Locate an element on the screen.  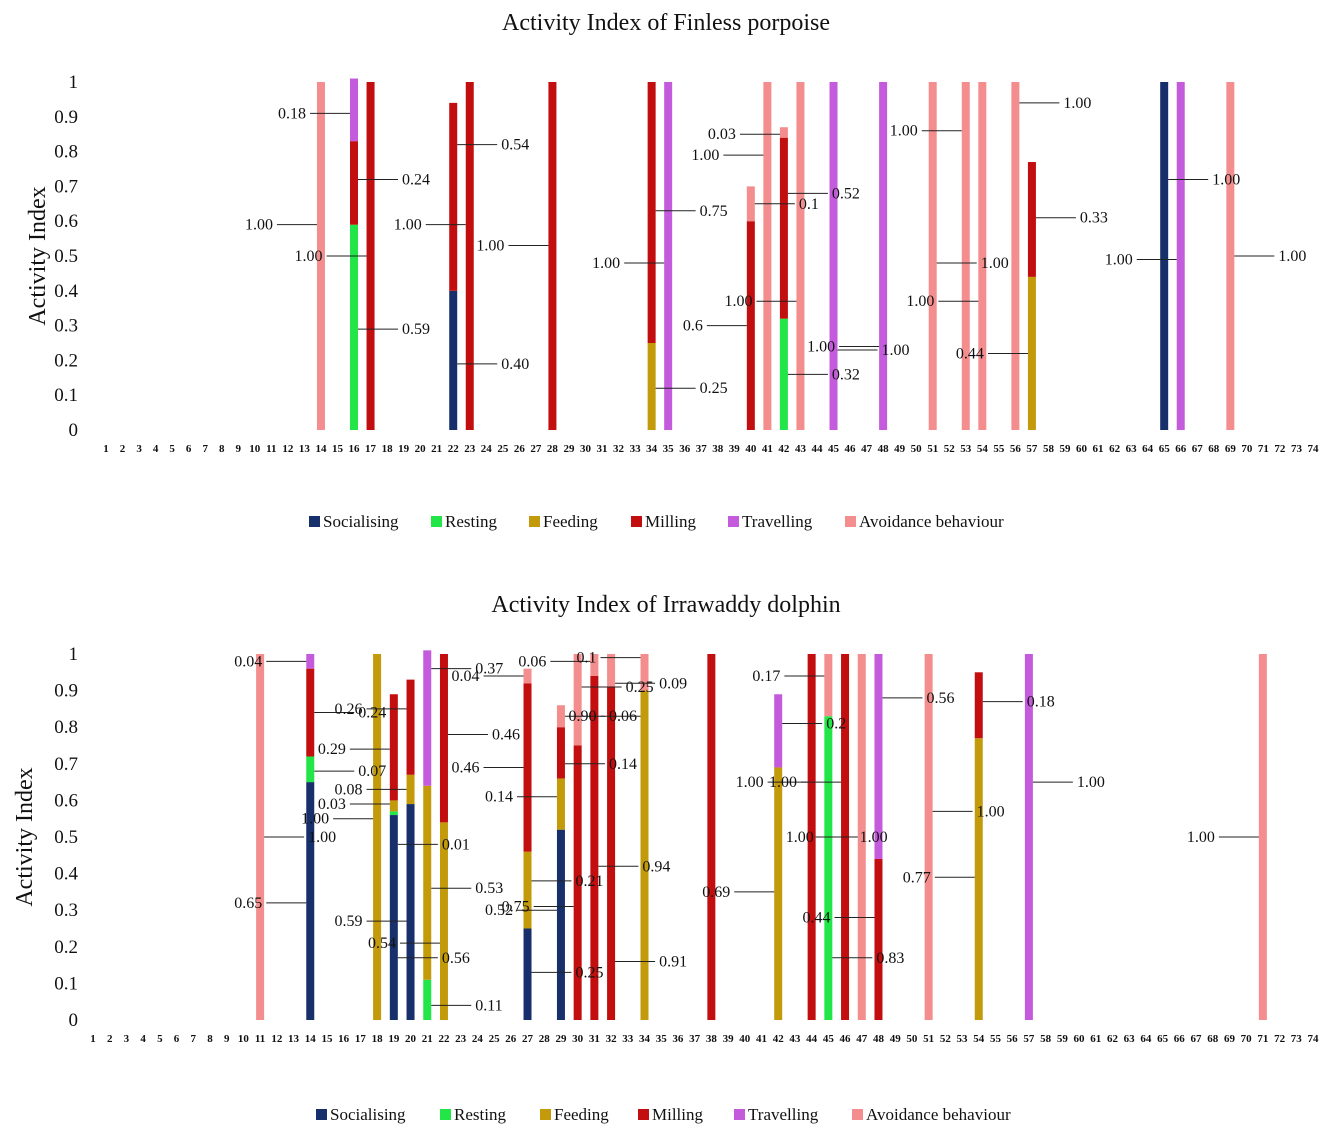
x-tick-label: 72 is located at coordinates (1280, 1039).